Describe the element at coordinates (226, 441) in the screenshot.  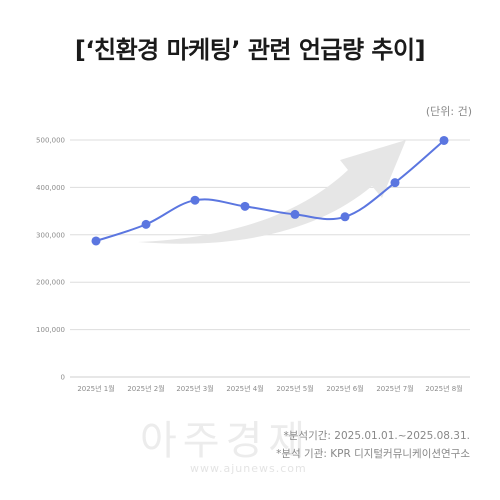
I see `watermark: 아주경제` at that location.